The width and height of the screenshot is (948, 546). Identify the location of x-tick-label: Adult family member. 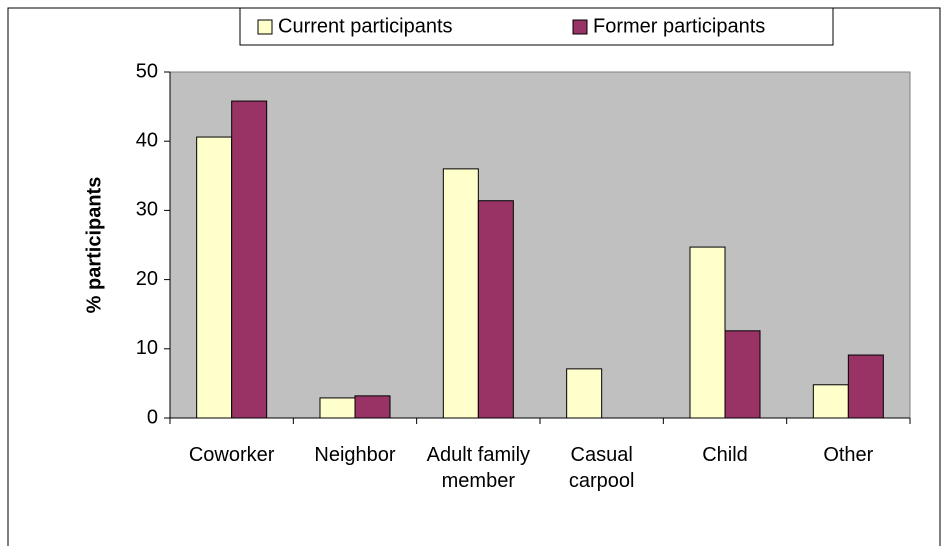
(478, 468).